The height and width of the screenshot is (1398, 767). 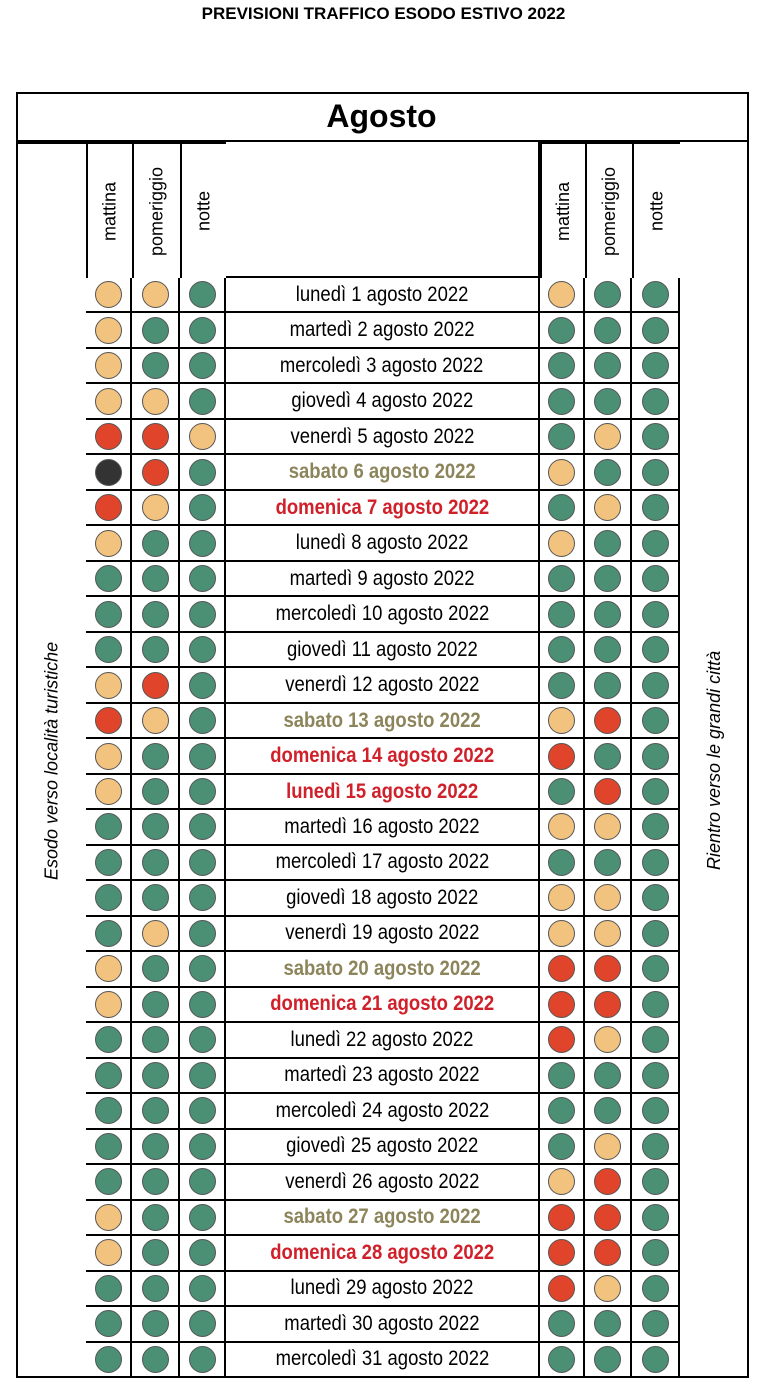 I want to click on date-cell: domenica 14 agosto 2022, so click(x=383, y=757).